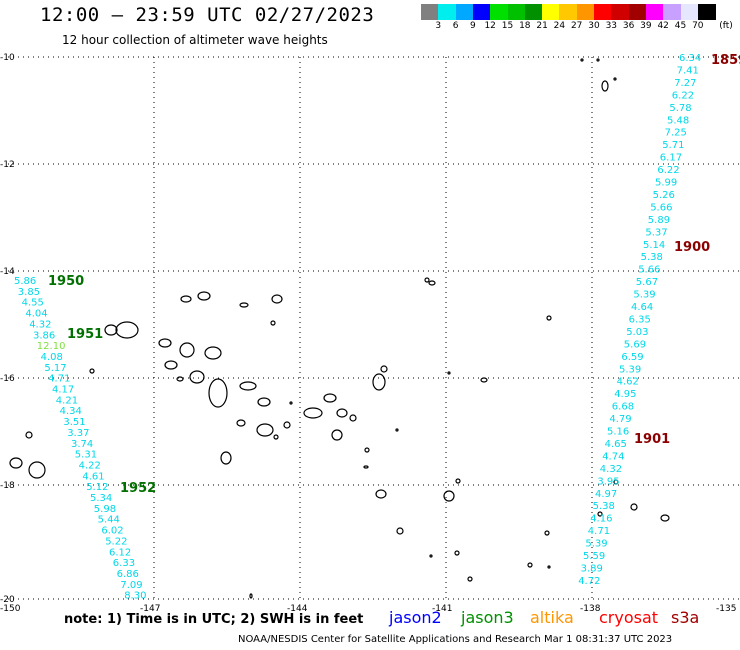  I want to click on swh-value-left: 4.21, so click(67, 400).